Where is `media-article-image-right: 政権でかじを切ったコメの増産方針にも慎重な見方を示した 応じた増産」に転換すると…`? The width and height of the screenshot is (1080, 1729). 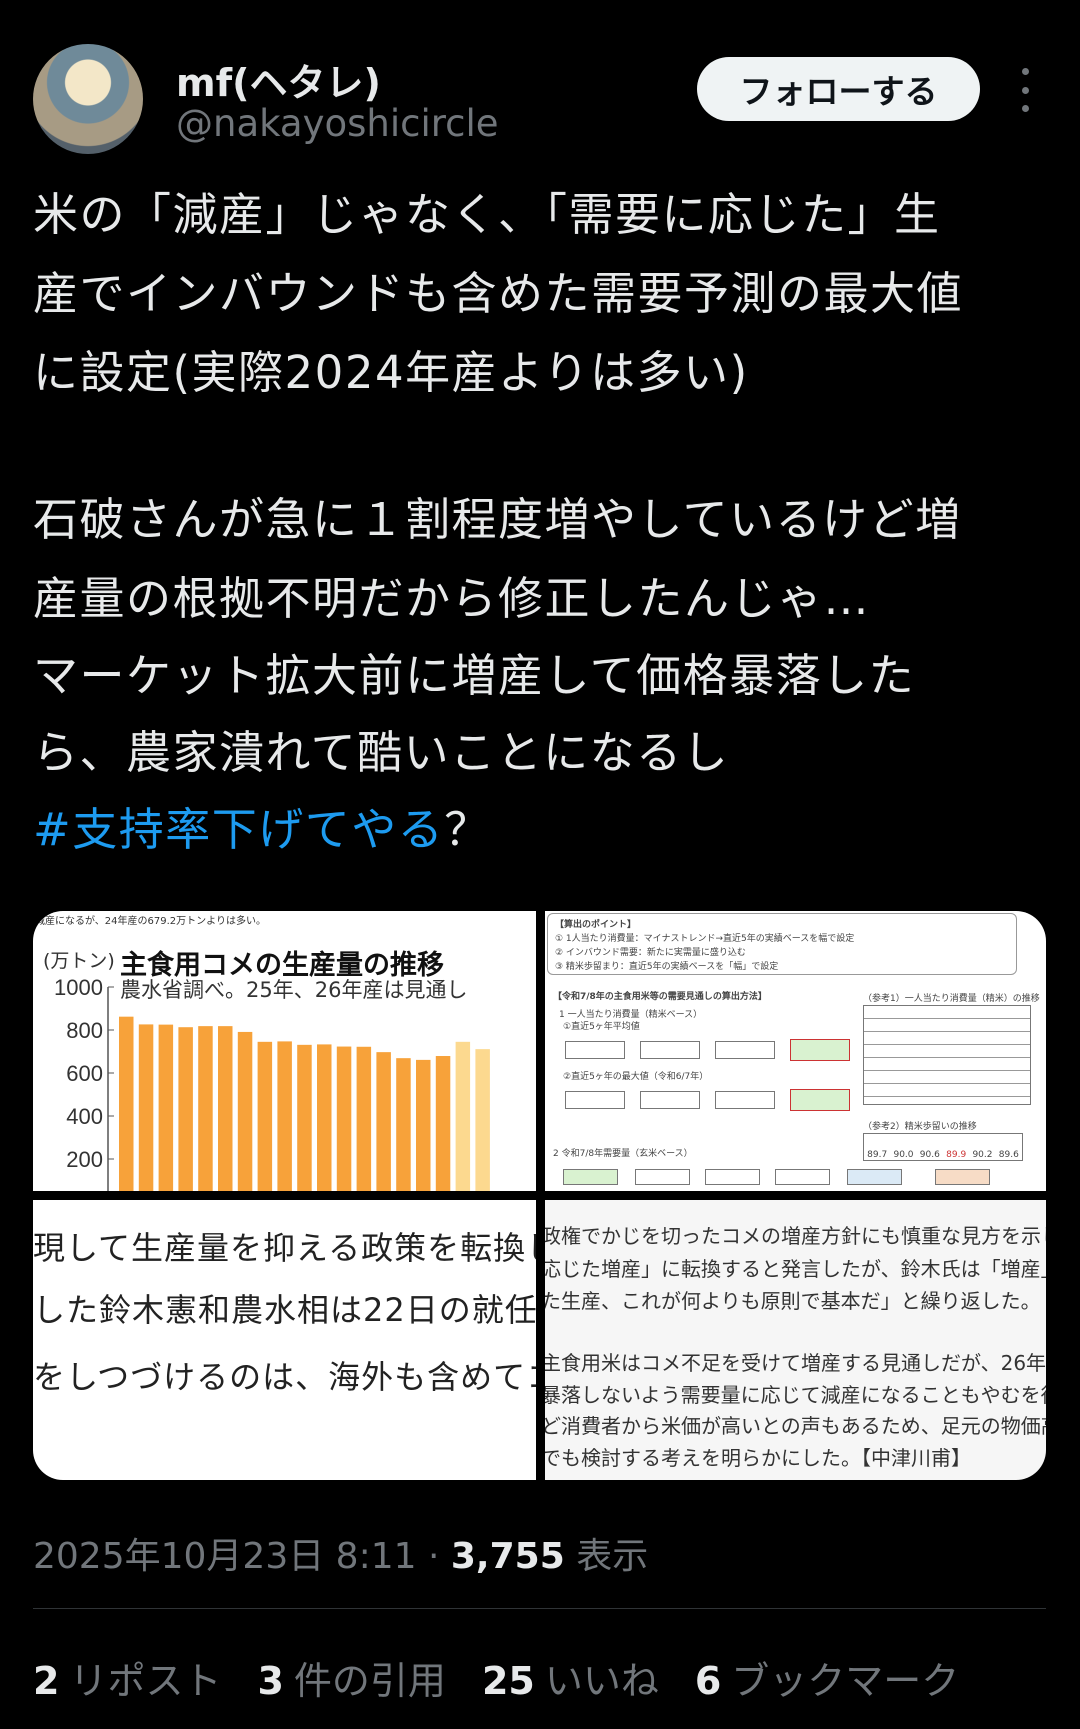
media-article-image-right: 政権でかじを切ったコメの増産方針にも慎重な見方を示した 応じた増産」に転換すると… is located at coordinates (795, 1340).